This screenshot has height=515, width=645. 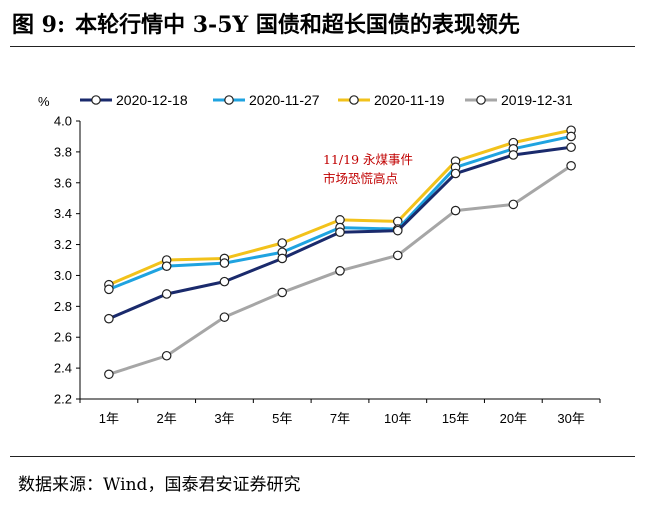 I want to click on x-tick-label: 3年, so click(x=224, y=418).